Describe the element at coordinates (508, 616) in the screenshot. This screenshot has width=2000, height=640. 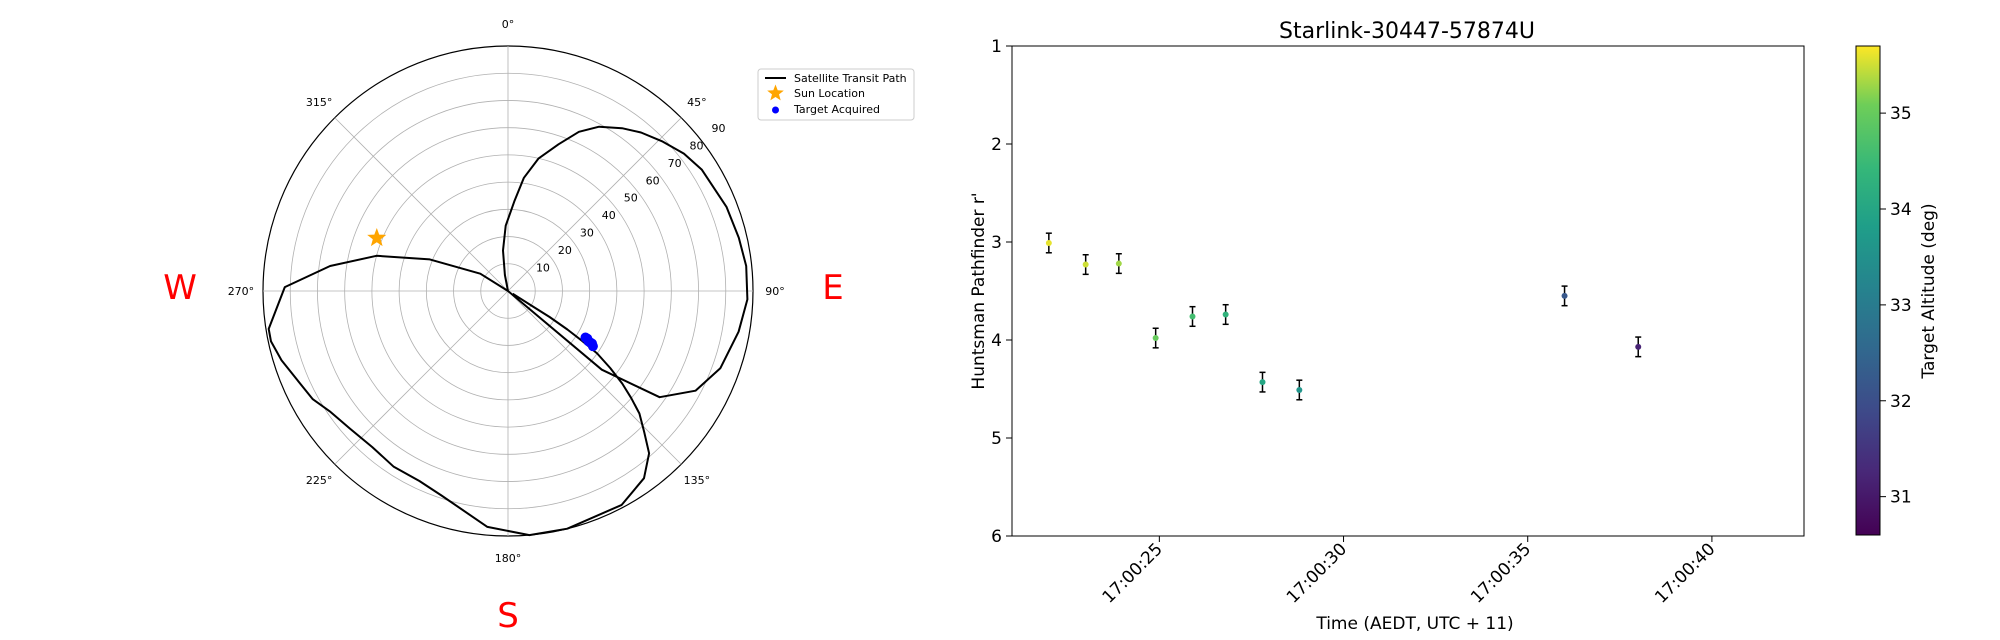
I see `compass-south-label: S` at that location.